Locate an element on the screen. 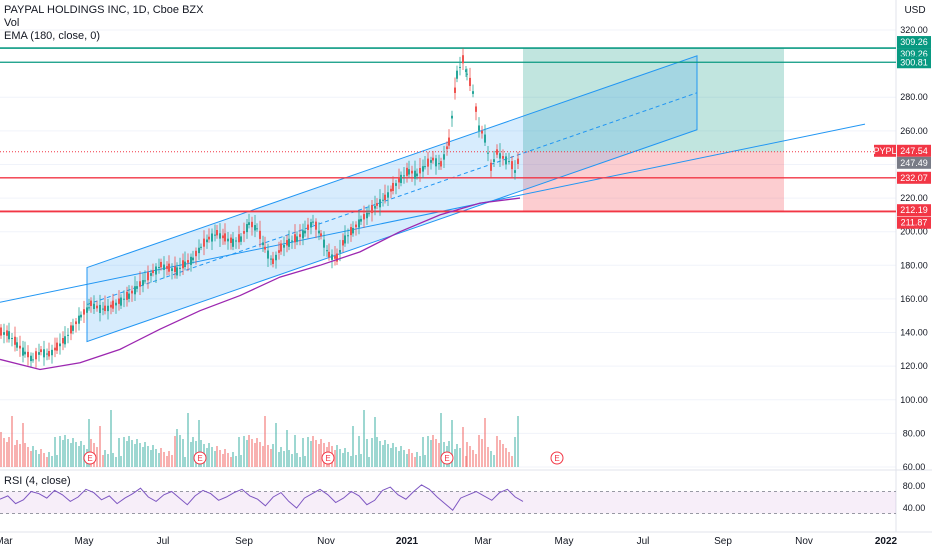 The height and width of the screenshot is (550, 932). level-tag-text: 211.87 is located at coordinates (914, 223).